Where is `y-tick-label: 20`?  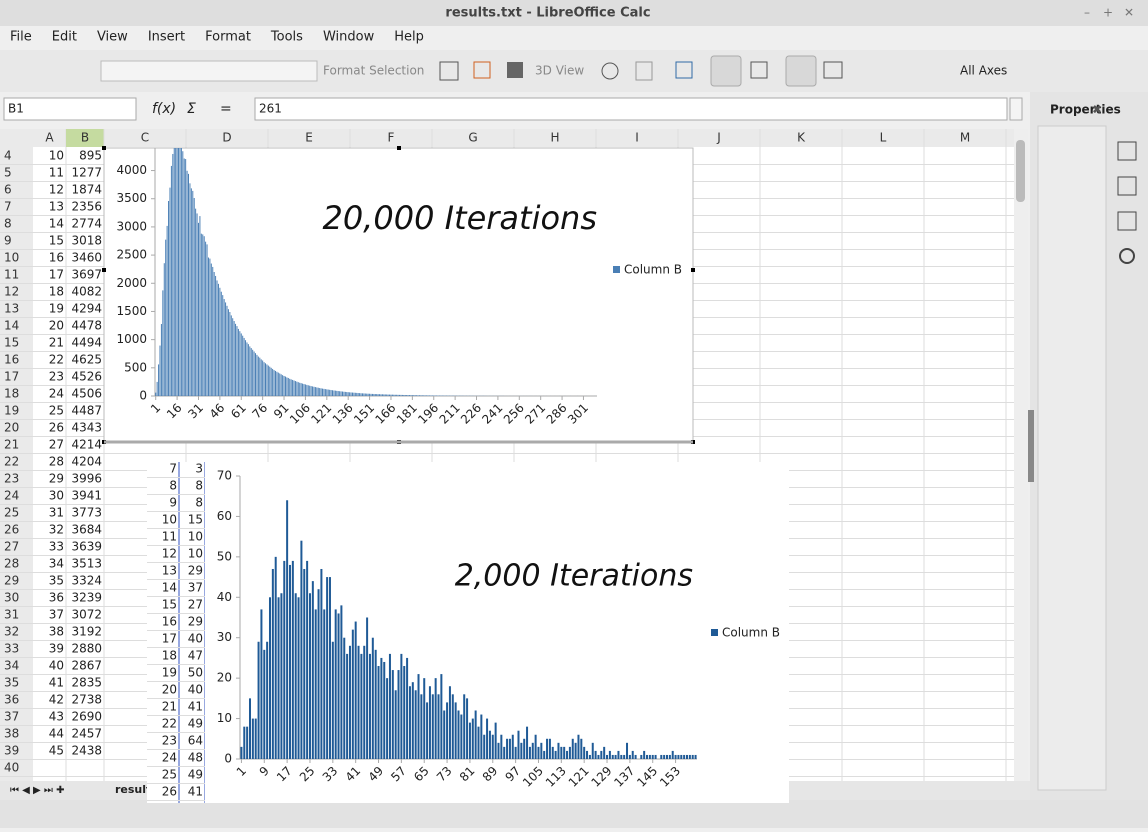
y-tick-label: 20 is located at coordinates (224, 678).